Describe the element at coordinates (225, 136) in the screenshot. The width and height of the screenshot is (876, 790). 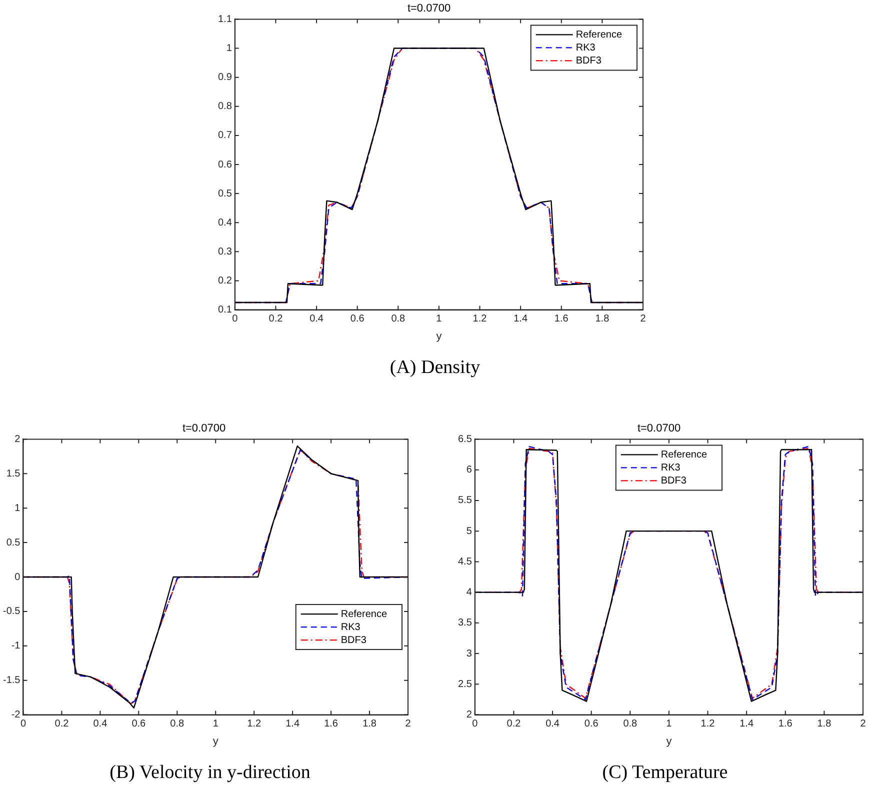
I see `y-tick-label: 0.7` at that location.